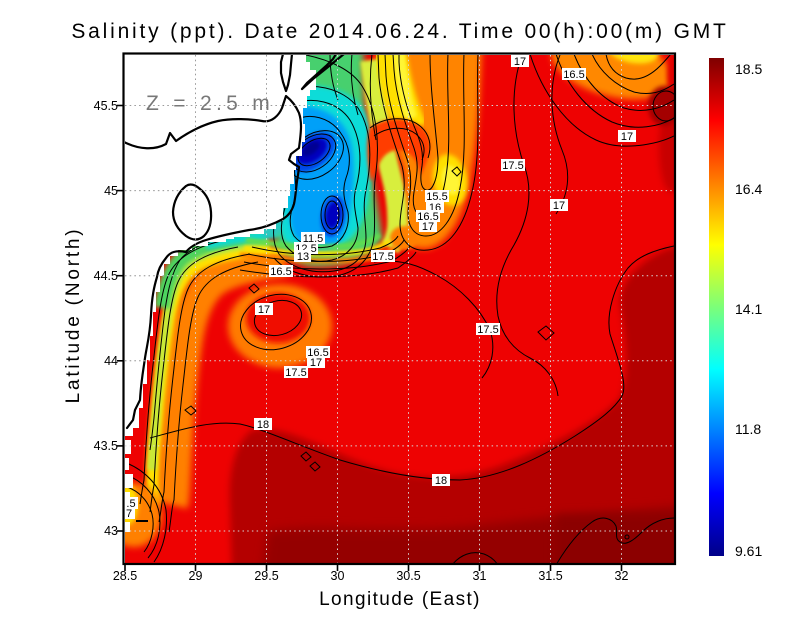 The width and height of the screenshot is (800, 618). I want to click on svg-text: 43, so click(111, 531).